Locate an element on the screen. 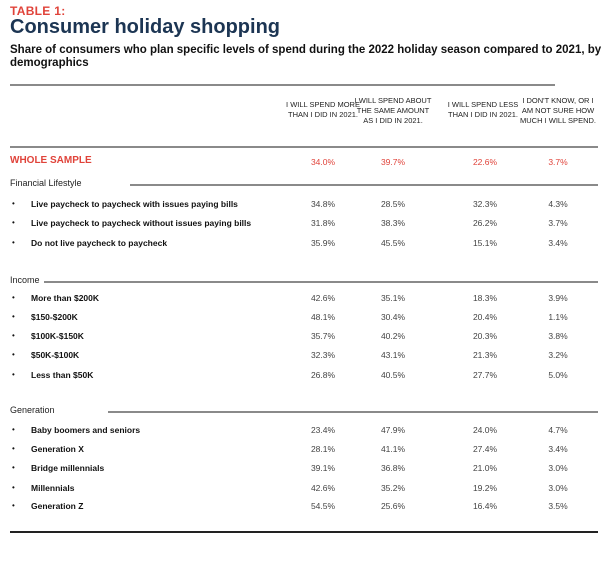  table-cell: 18.3% is located at coordinates (485, 298).